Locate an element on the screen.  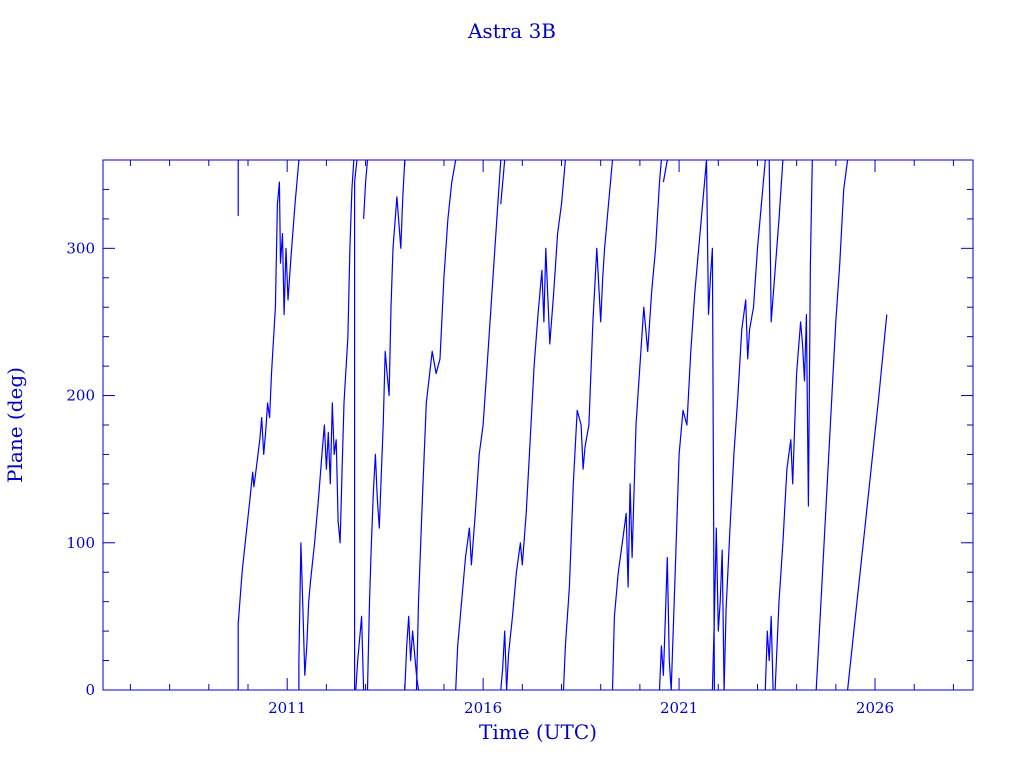
y-axis-label: Plane (deg) is located at coordinates (15, 425).